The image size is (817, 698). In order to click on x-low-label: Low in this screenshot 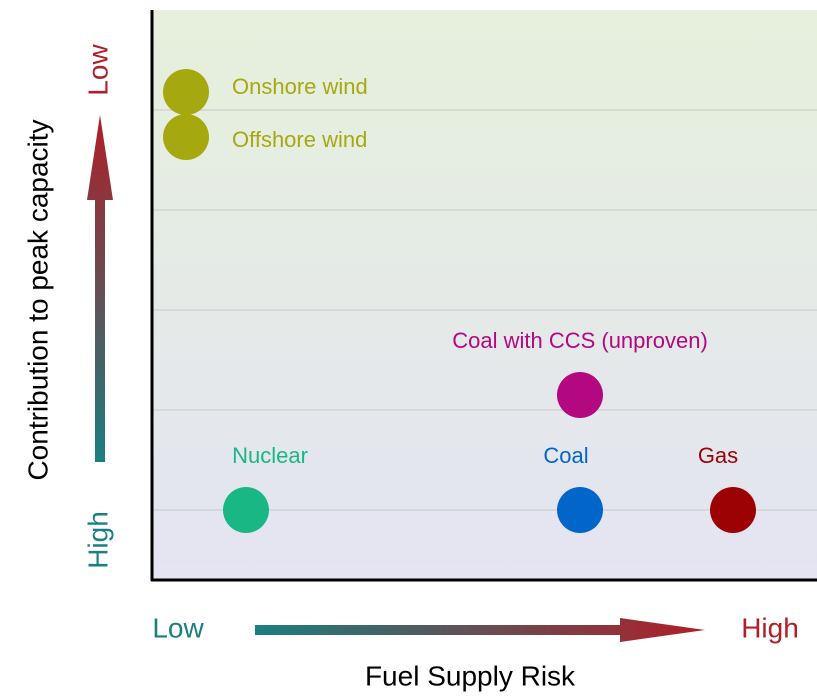, I will do `click(178, 627)`.